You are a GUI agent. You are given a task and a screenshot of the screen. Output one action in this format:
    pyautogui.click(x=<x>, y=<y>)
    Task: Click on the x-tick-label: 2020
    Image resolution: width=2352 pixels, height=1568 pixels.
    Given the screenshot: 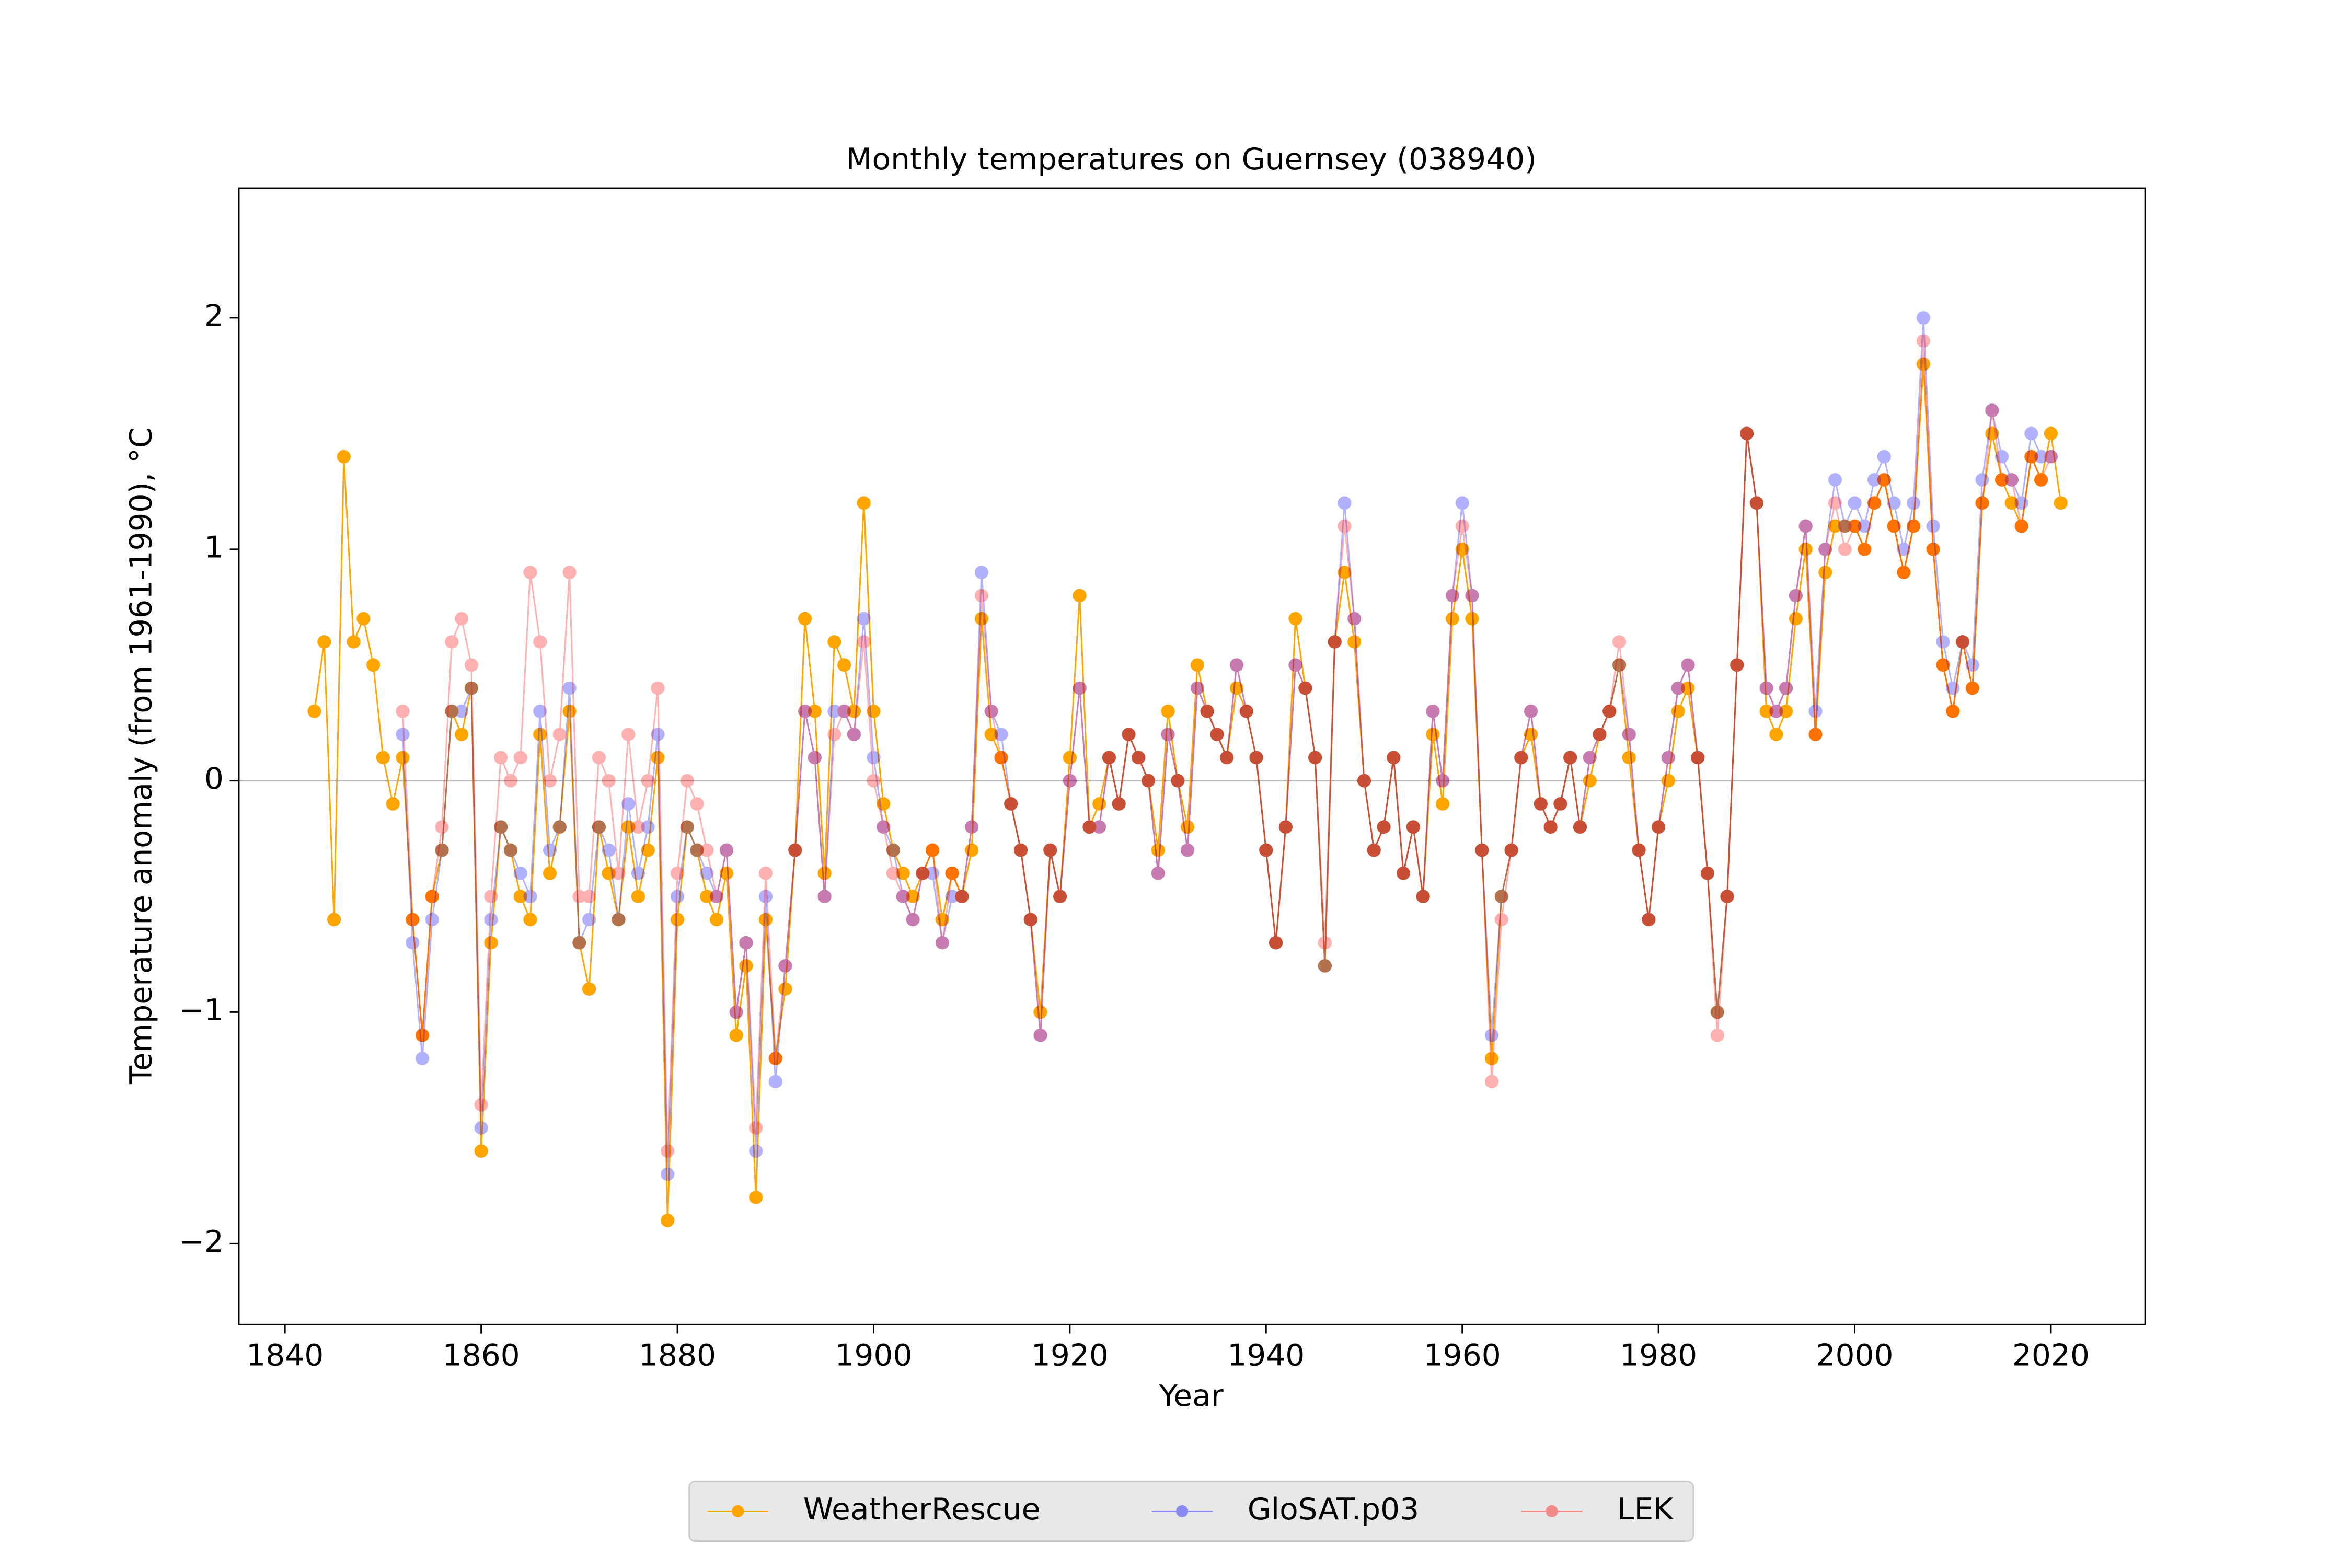 What is the action you would take?
    pyautogui.click(x=2051, y=1355)
    